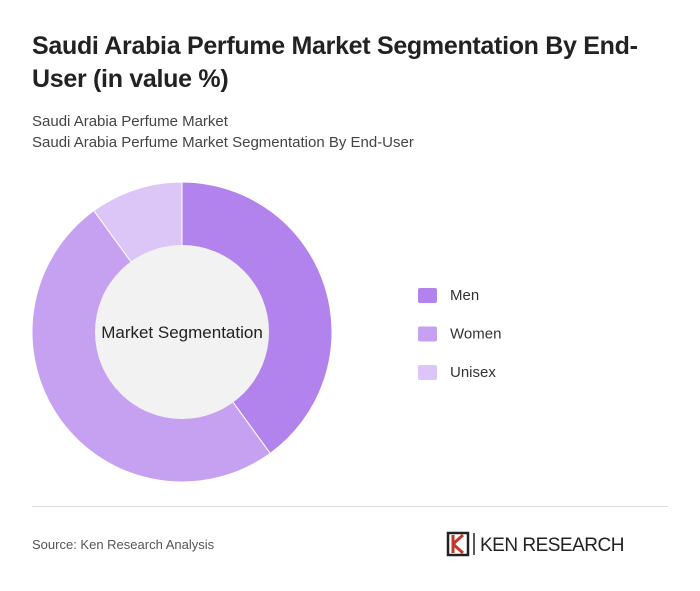 This screenshot has height=591, width=700. What do you see at coordinates (473, 372) in the screenshot?
I see `legend-label: Unisex` at bounding box center [473, 372].